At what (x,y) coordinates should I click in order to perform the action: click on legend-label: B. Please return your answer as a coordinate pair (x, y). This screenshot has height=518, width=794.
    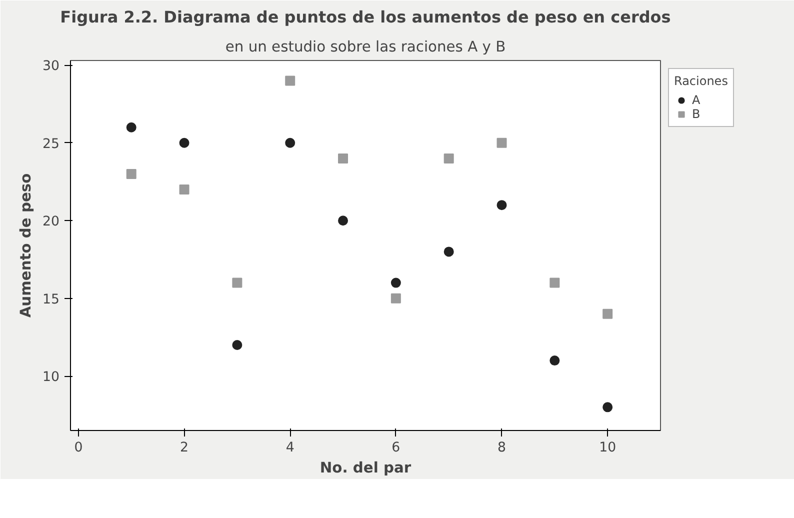
    Looking at the image, I should click on (697, 114).